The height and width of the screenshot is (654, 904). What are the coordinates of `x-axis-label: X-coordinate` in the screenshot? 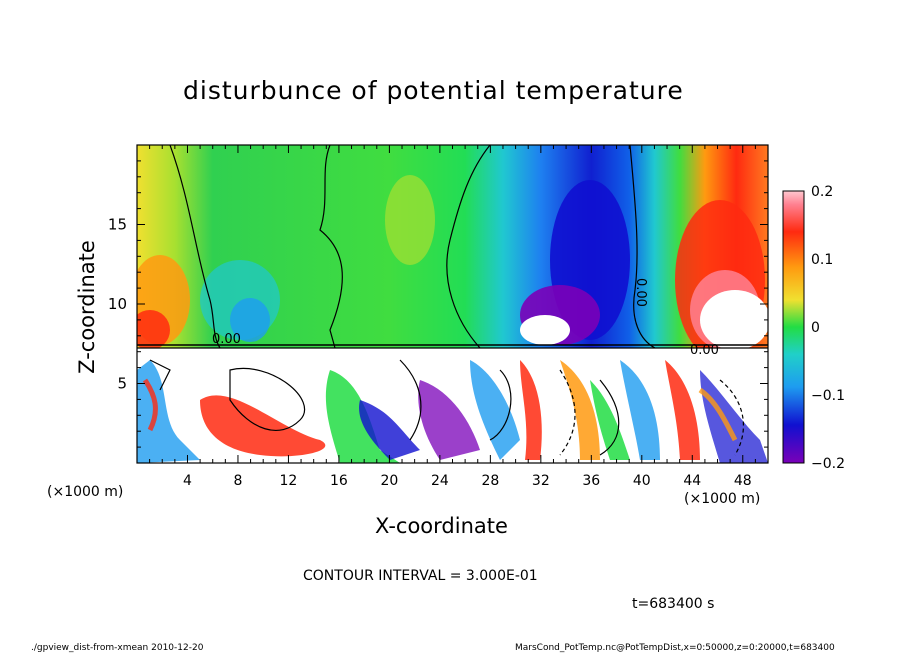 It's located at (441, 526).